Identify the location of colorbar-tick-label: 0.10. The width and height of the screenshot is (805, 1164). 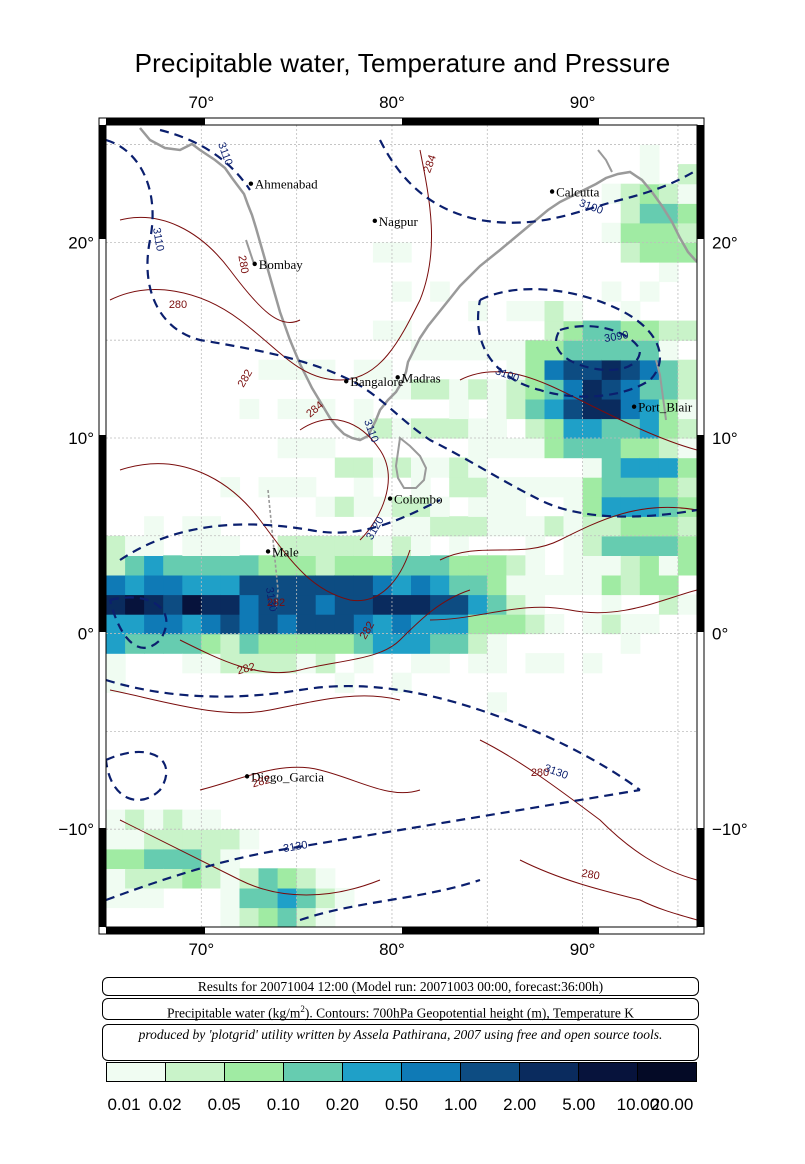
(283, 1104).